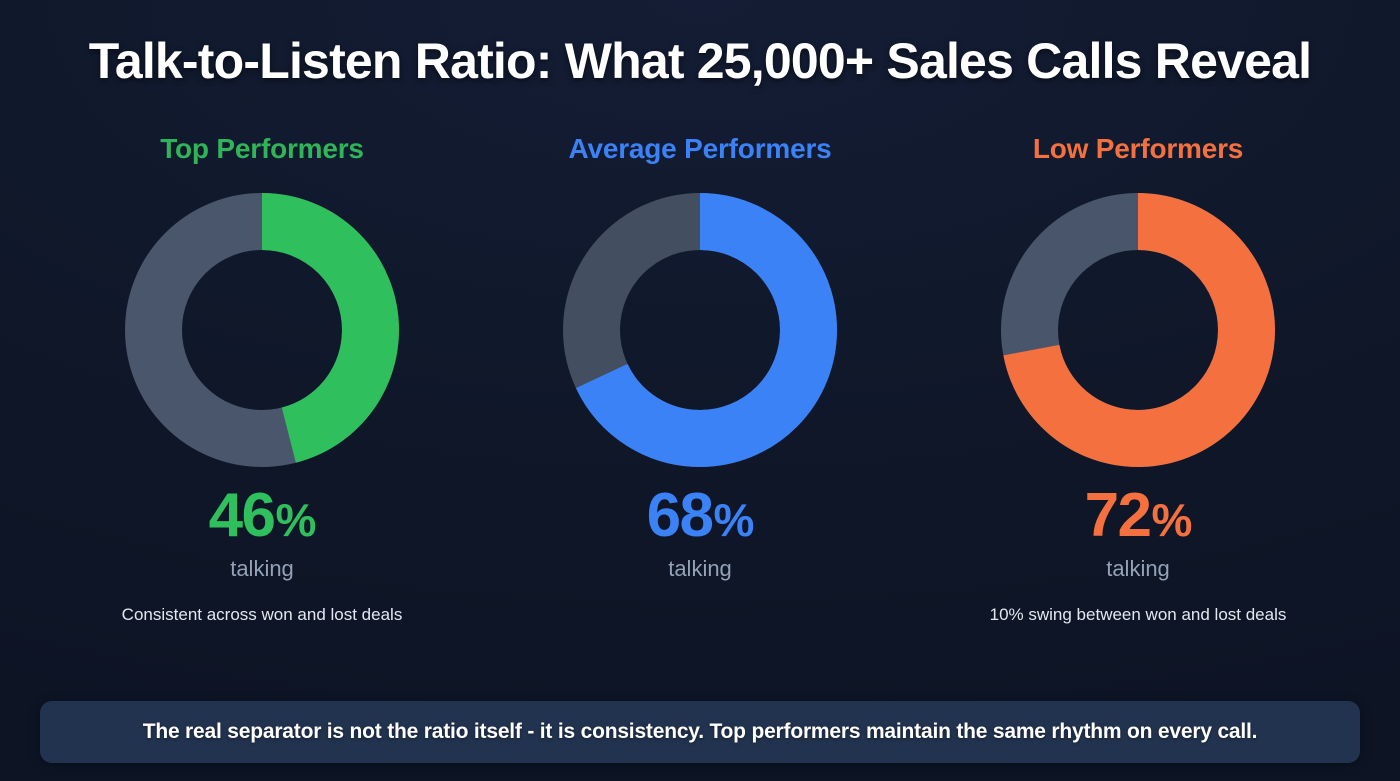 The width and height of the screenshot is (1400, 781). What do you see at coordinates (242, 515) in the screenshot?
I see `stat-value-top: 46` at bounding box center [242, 515].